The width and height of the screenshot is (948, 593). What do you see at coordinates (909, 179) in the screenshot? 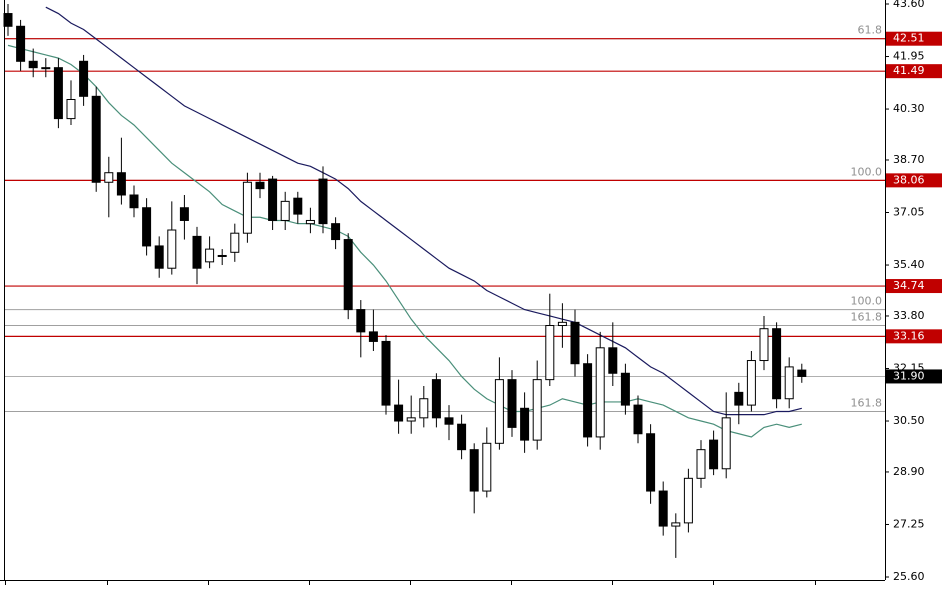
I see `level-label: 38.06` at bounding box center [909, 179].